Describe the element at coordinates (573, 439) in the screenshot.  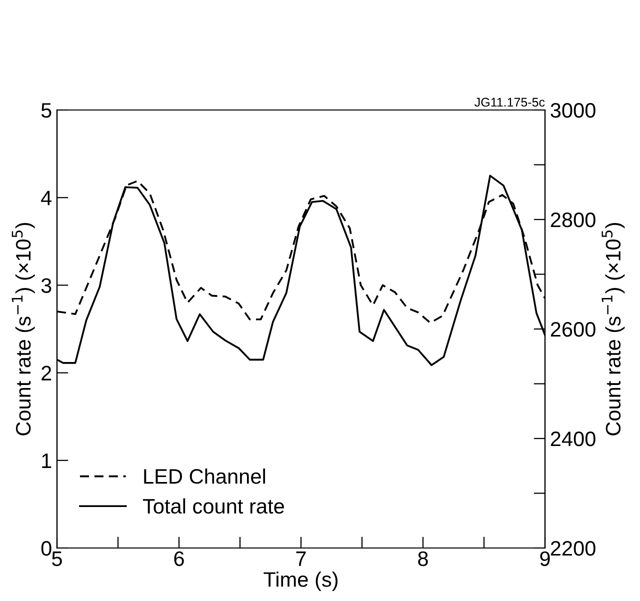
I see `y2-tick-label: 2400` at that location.